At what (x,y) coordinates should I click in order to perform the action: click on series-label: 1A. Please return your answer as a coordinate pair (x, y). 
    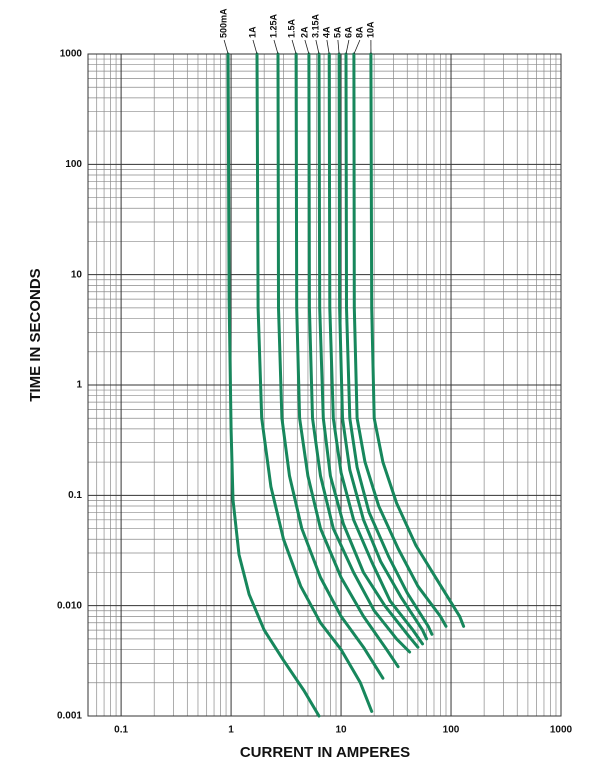
    Looking at the image, I should click on (252, 32).